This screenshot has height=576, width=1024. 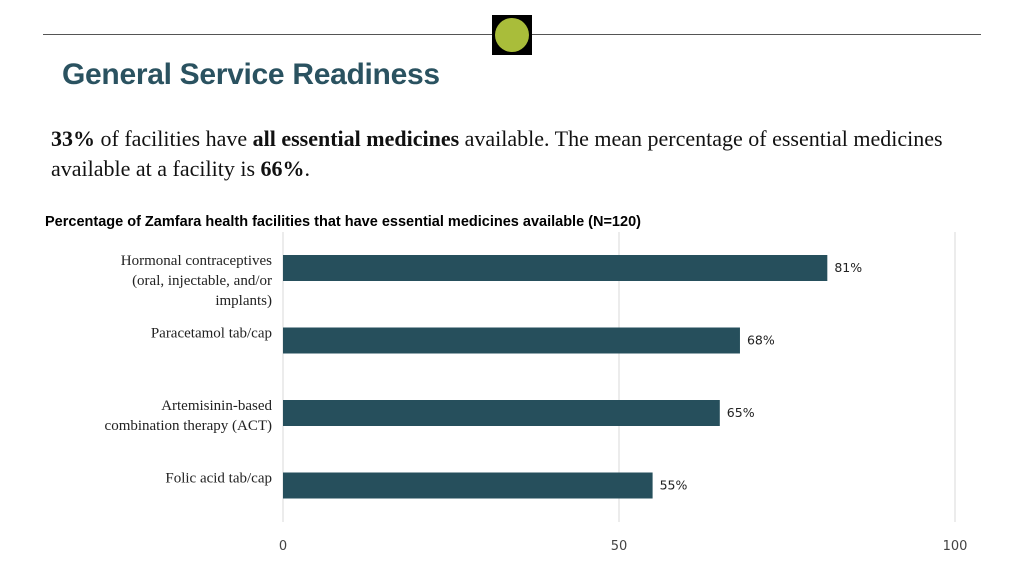 I want to click on bar-value-label: 68%, so click(x=761, y=340).